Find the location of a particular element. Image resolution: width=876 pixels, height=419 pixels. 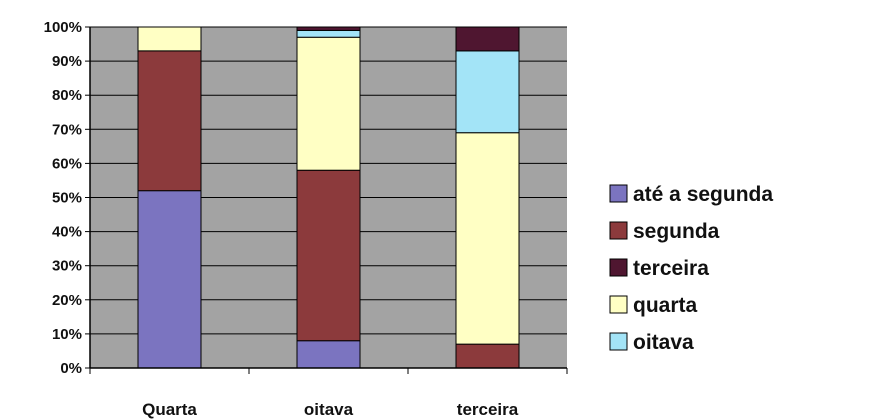

y-tick-label: 60% is located at coordinates (67, 163).